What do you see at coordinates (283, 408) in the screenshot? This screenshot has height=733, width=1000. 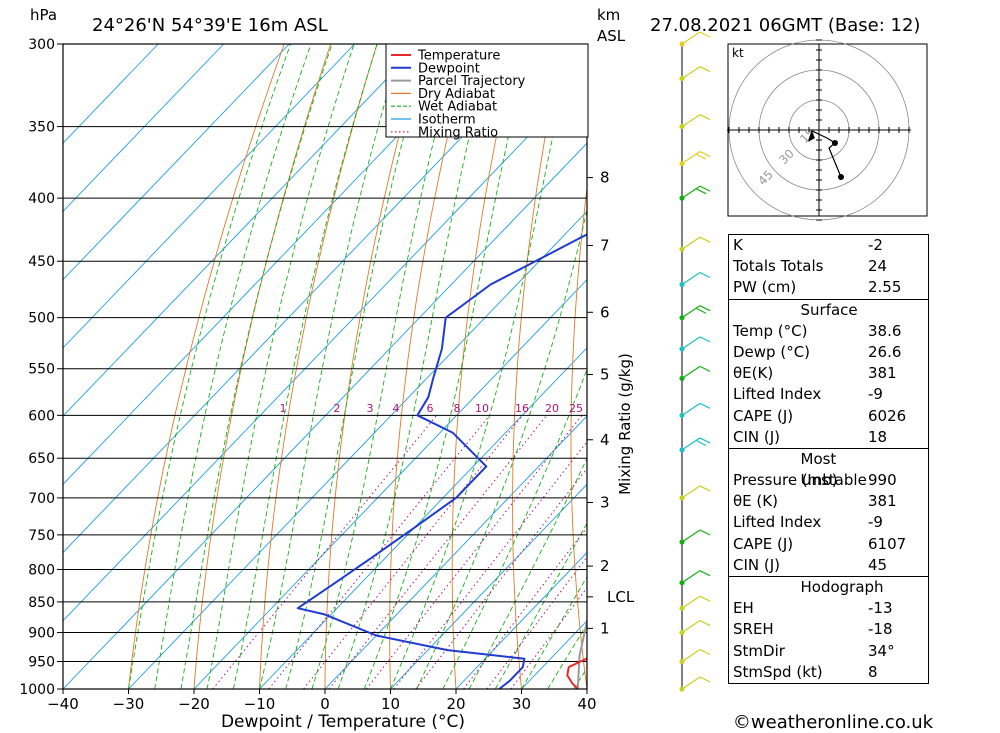 I see `mixing-ratio-label: 1` at bounding box center [283, 408].